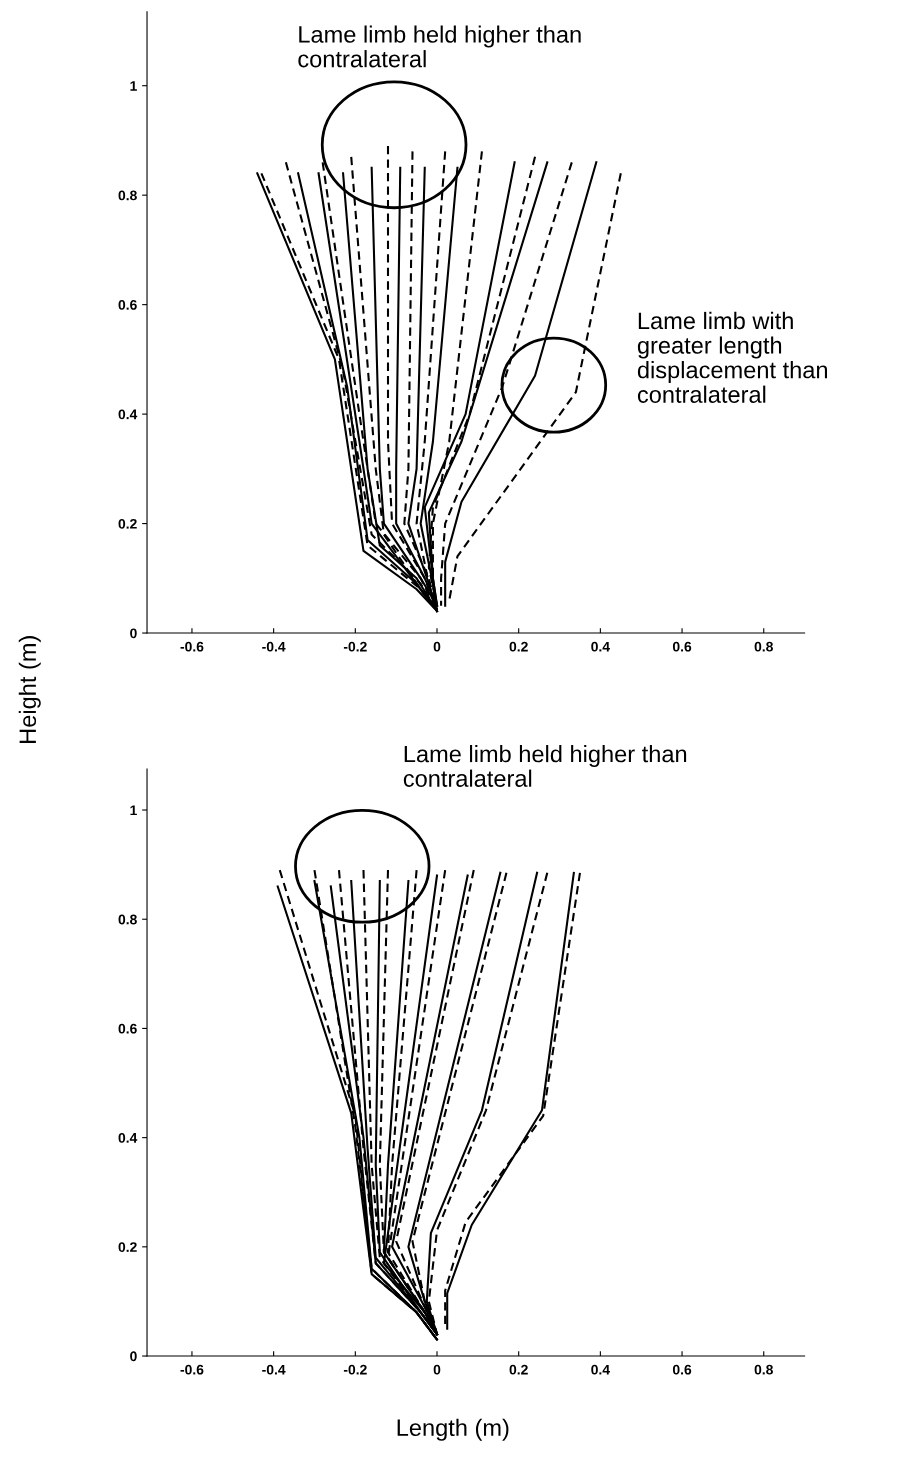  What do you see at coordinates (29, 689) in the screenshot?
I see `y-axis-title: Height (m)` at bounding box center [29, 689].